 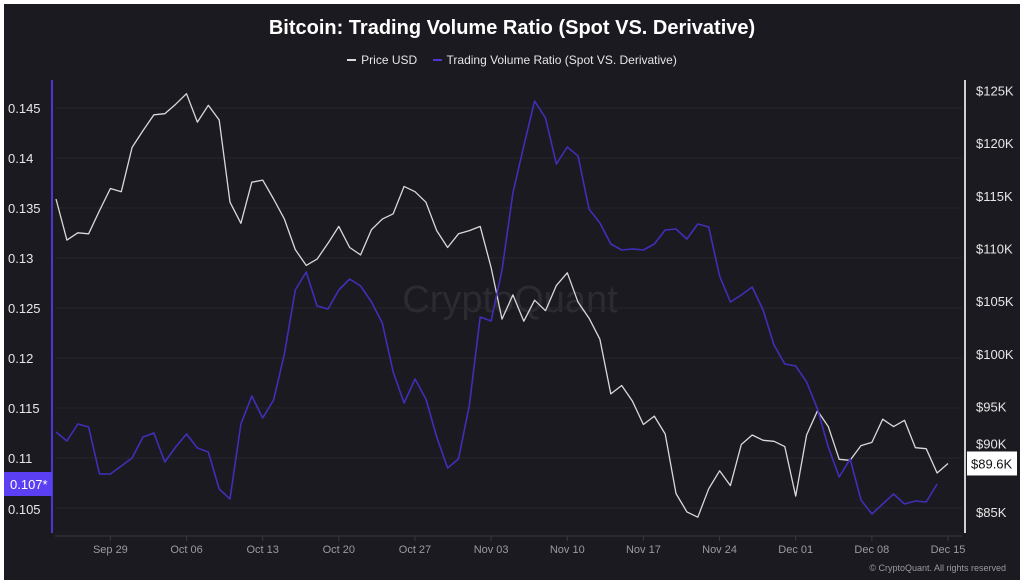 What do you see at coordinates (389, 60) in the screenshot?
I see `legend-label-price: Price USD` at bounding box center [389, 60].